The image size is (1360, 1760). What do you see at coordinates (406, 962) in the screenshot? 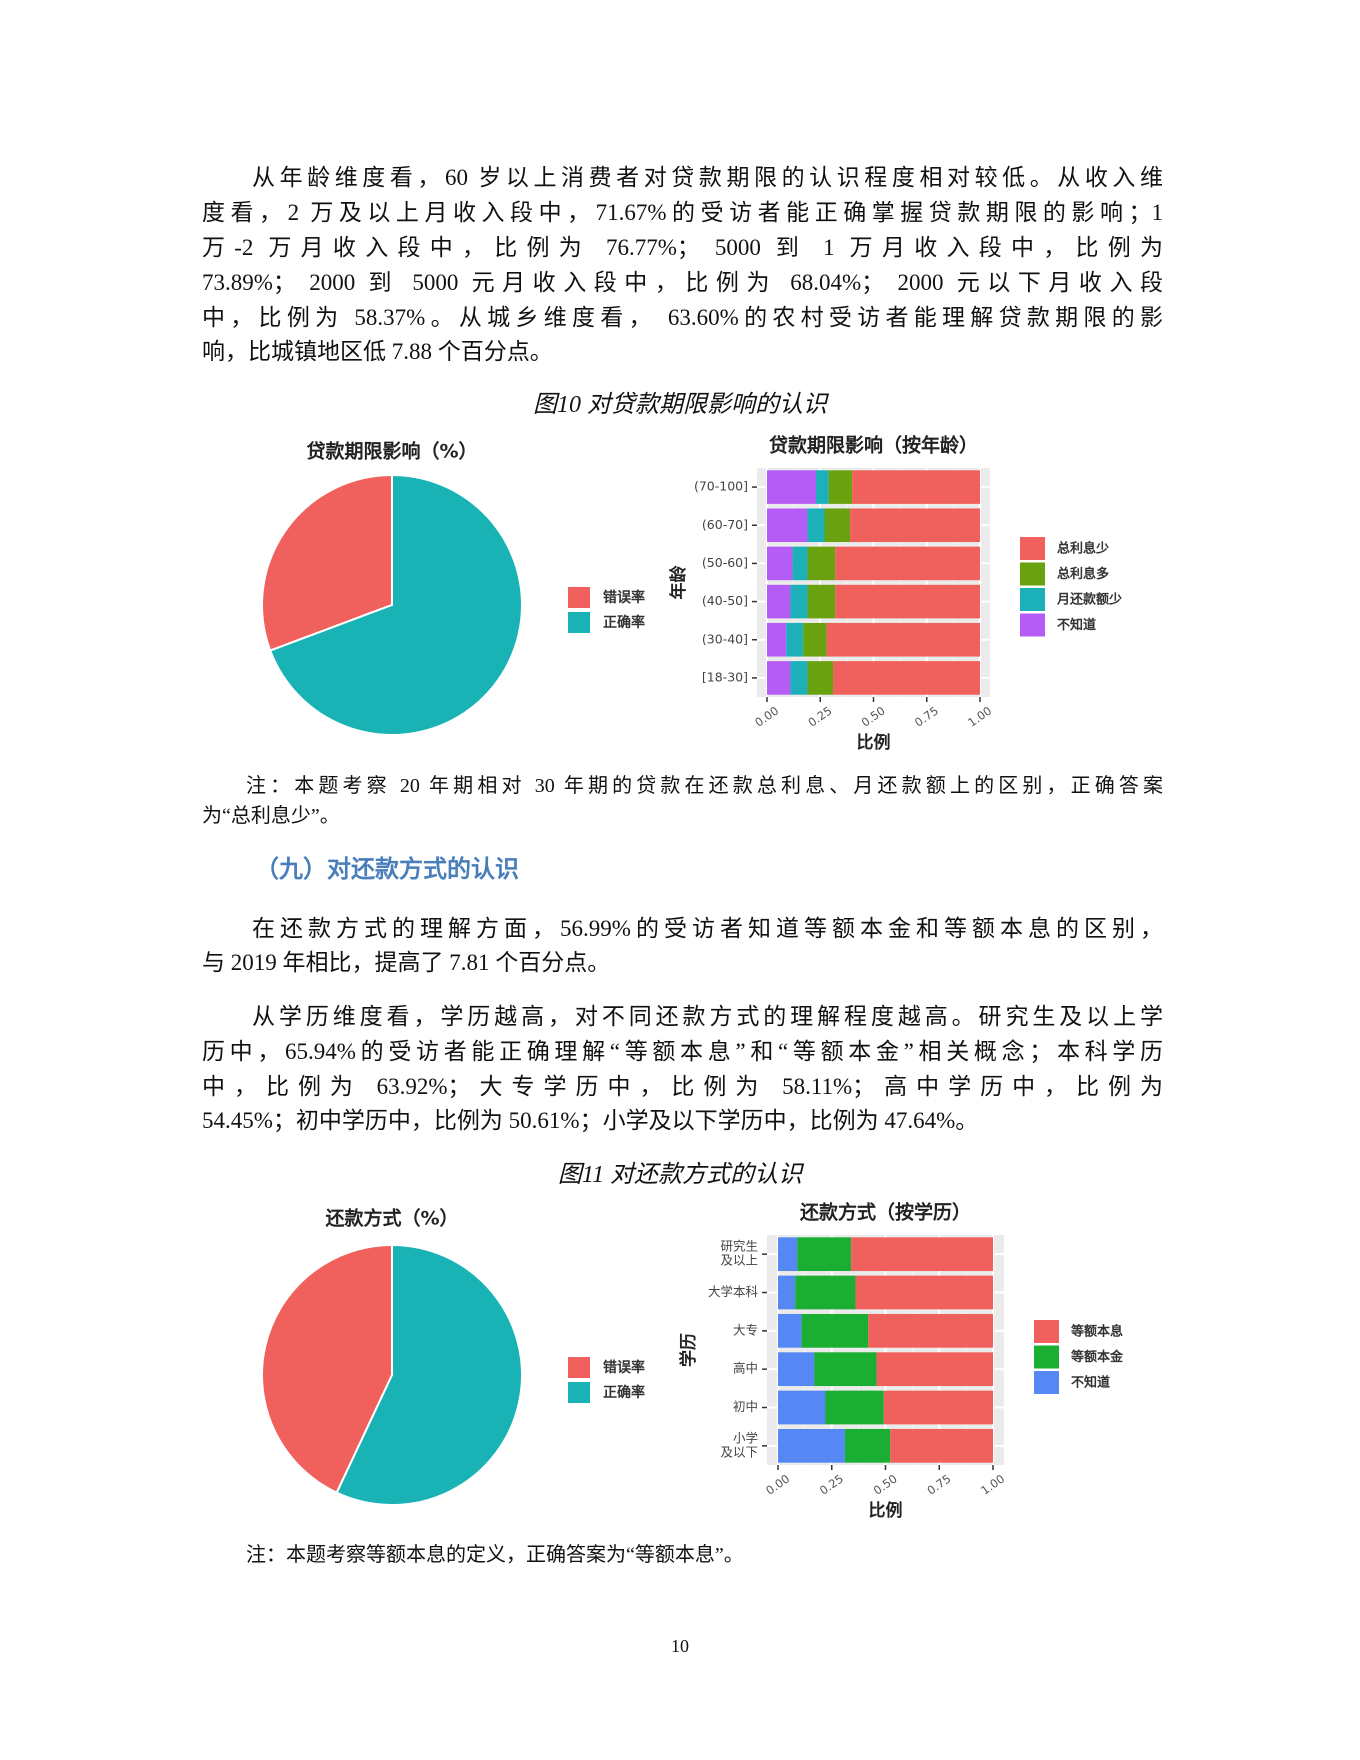
I see `text-line: 与 2019 年相比，提高了 7.81 个百分点。` at bounding box center [406, 962].